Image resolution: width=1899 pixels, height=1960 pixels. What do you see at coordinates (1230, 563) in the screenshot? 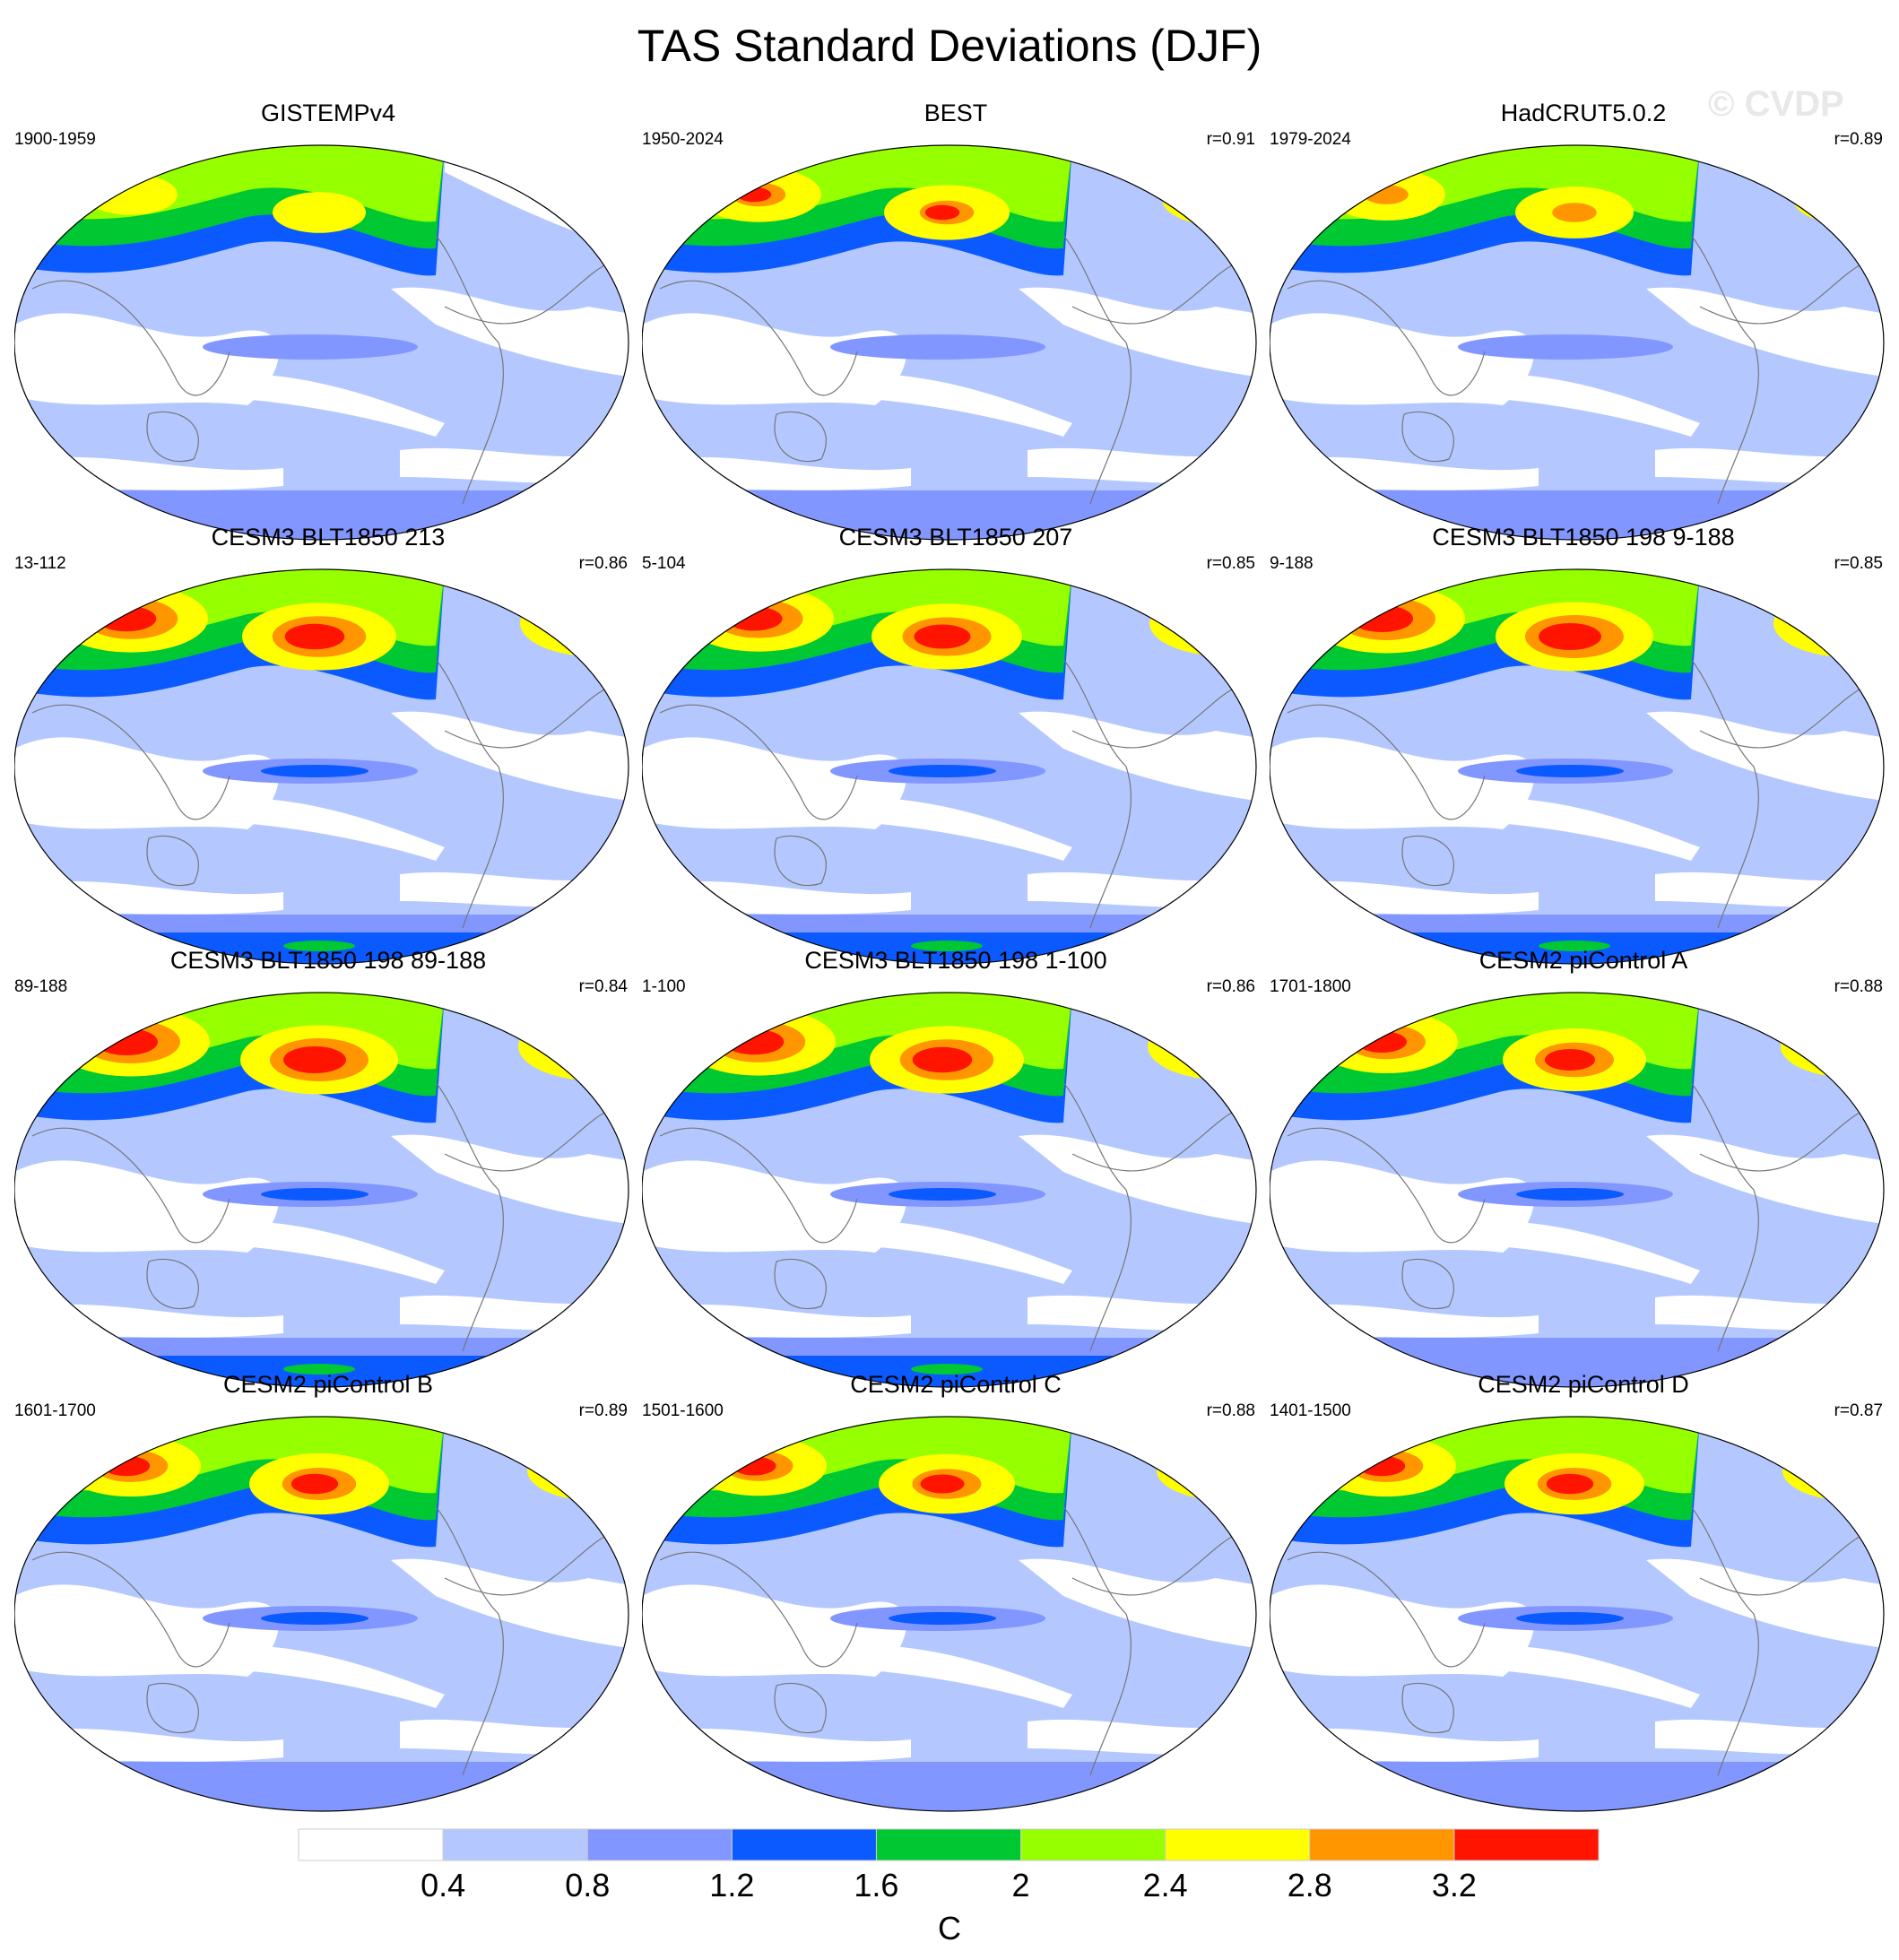
I see `panel-correlation: r=0.85` at bounding box center [1230, 563].